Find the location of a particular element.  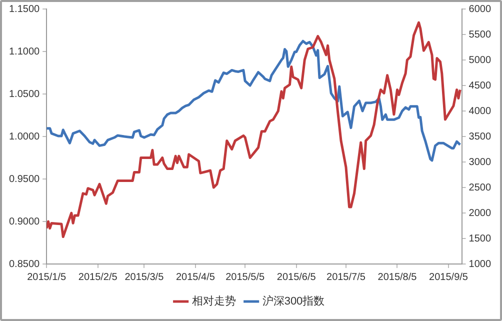

y2-tick-label: 2000 is located at coordinates (480, 213).